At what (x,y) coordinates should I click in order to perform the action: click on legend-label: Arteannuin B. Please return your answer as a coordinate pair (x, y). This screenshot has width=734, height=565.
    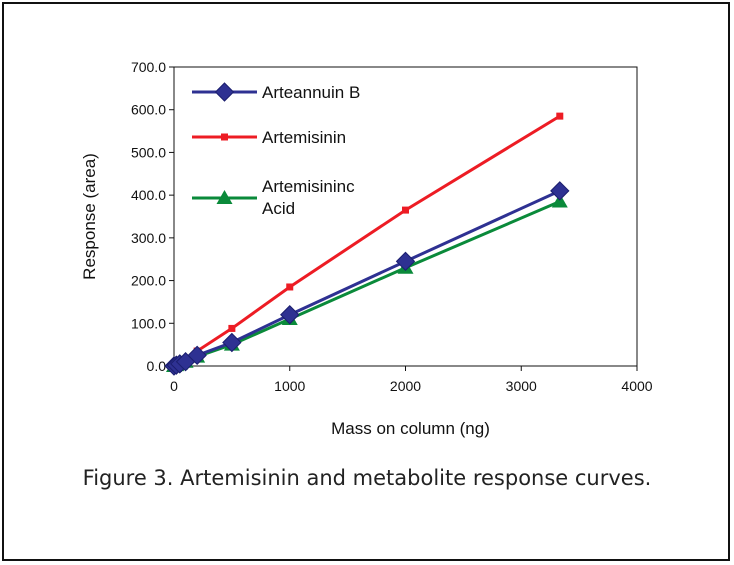
    Looking at the image, I should click on (311, 92).